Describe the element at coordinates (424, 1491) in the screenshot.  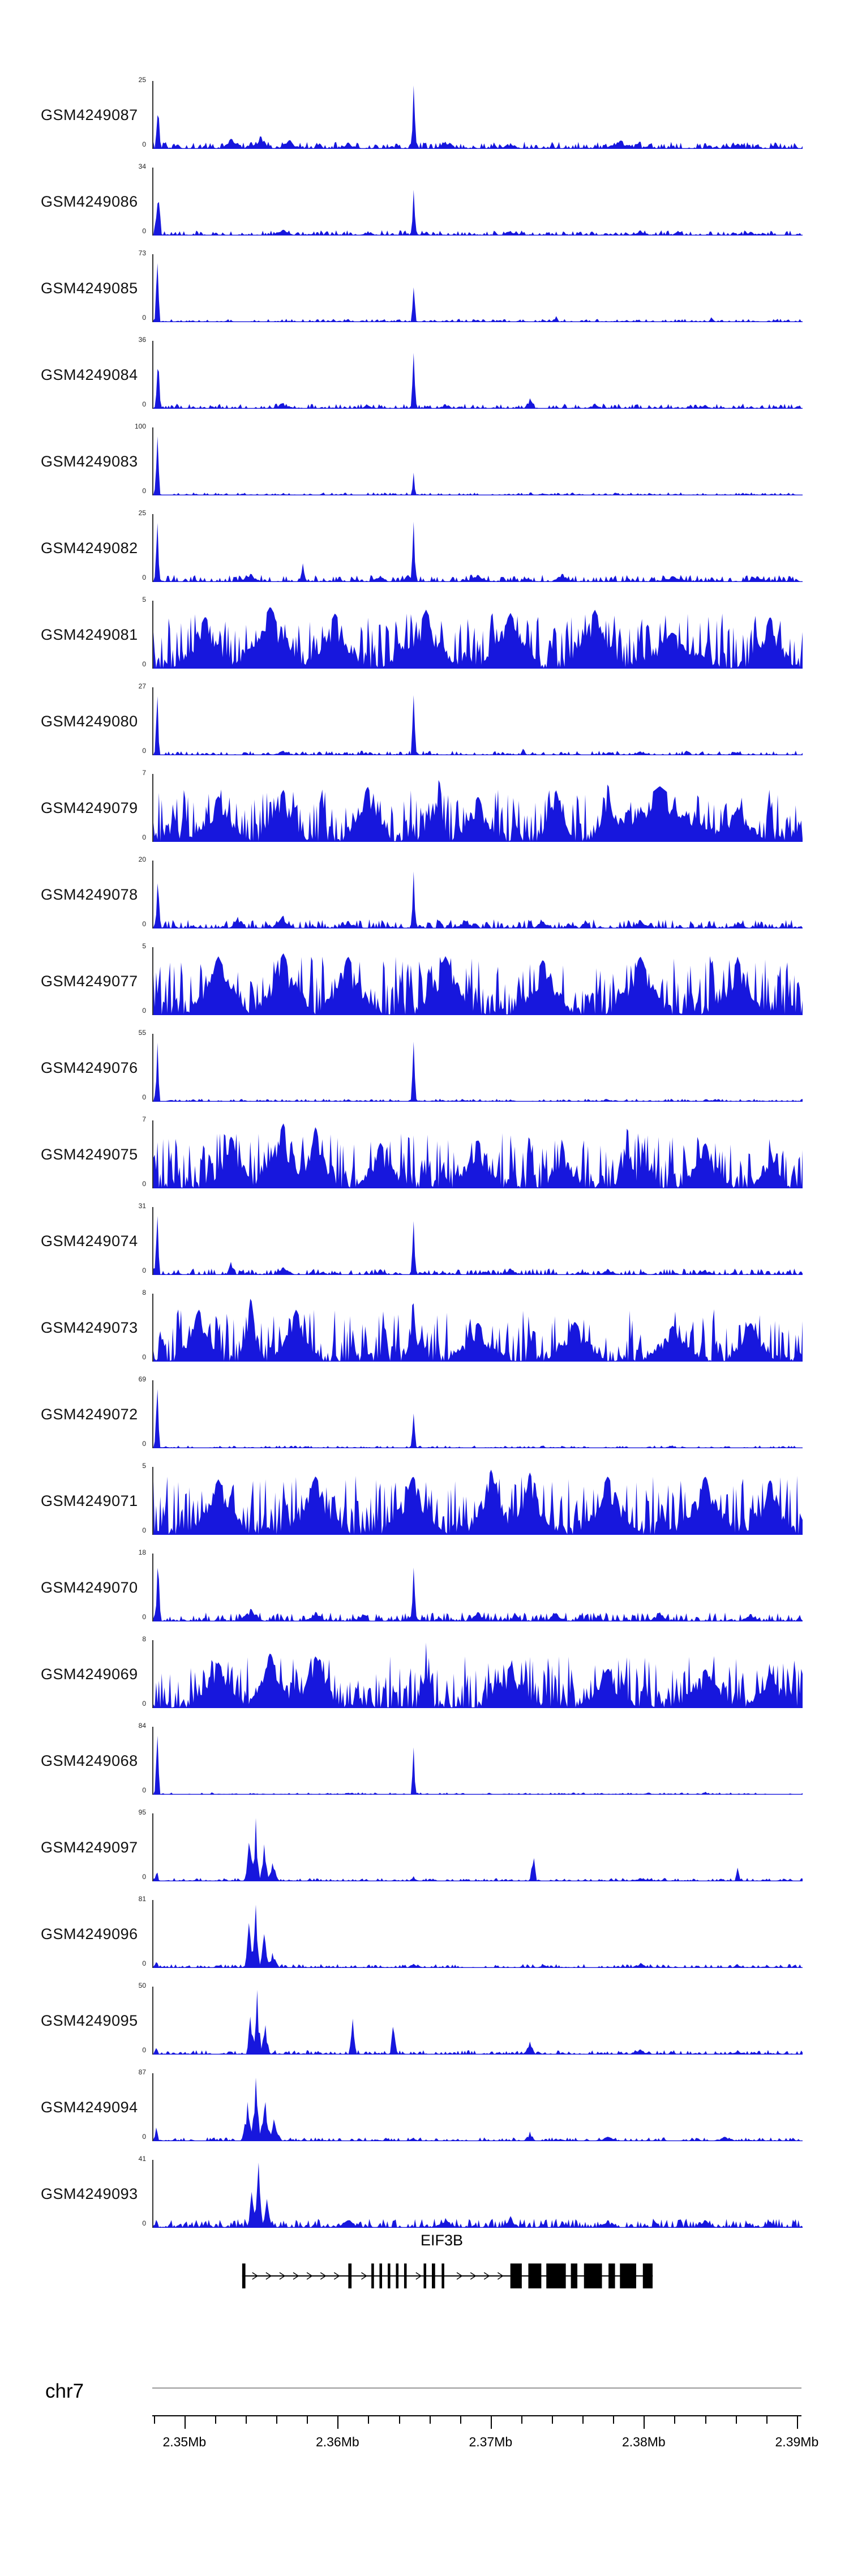
I see `coverage-track-row: GSM4249071 5 0` at that location.